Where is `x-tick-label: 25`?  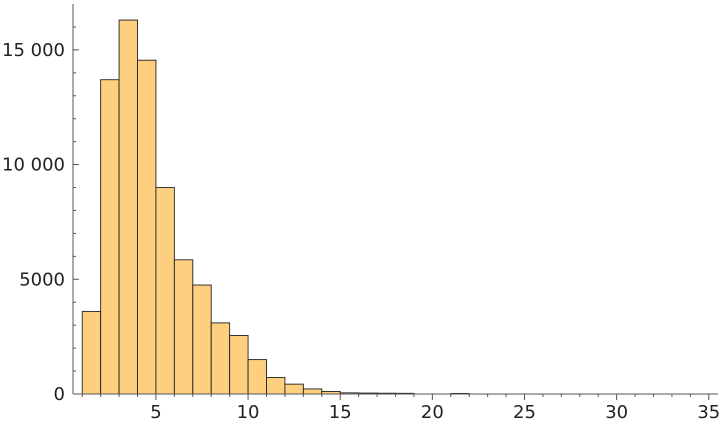 x-tick-label: 25 is located at coordinates (524, 412).